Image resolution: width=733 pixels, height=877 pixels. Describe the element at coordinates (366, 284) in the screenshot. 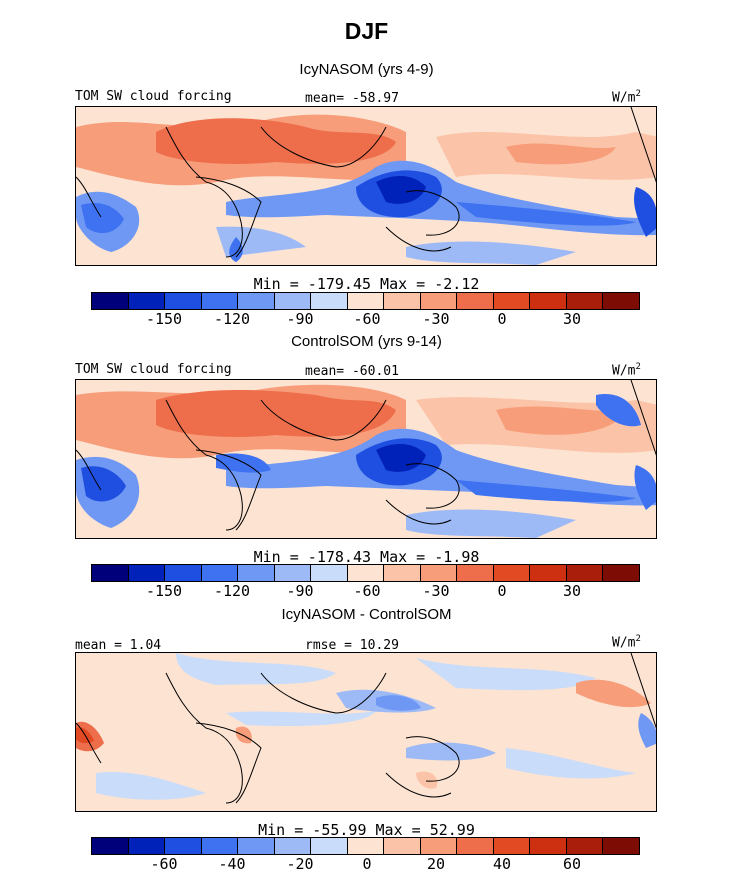

I see `panel-1-stats: Min = -179.45 Max = -2.12` at that location.